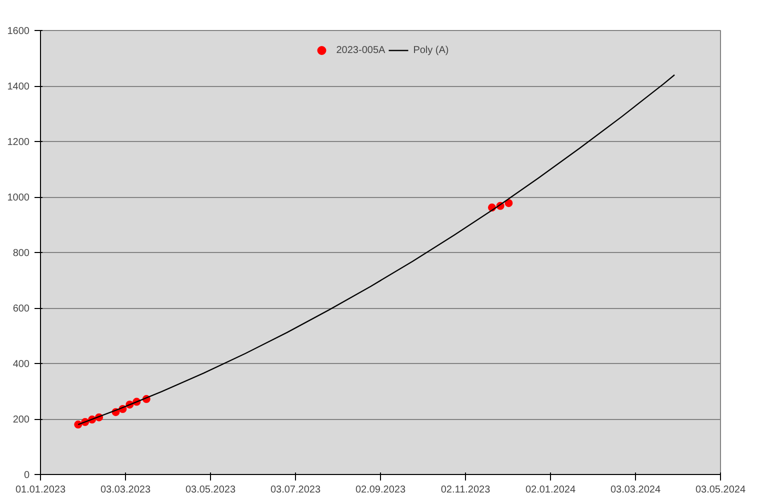 This screenshot has width=768, height=503. Describe the element at coordinates (508, 203) in the screenshot. I see `point` at that location.